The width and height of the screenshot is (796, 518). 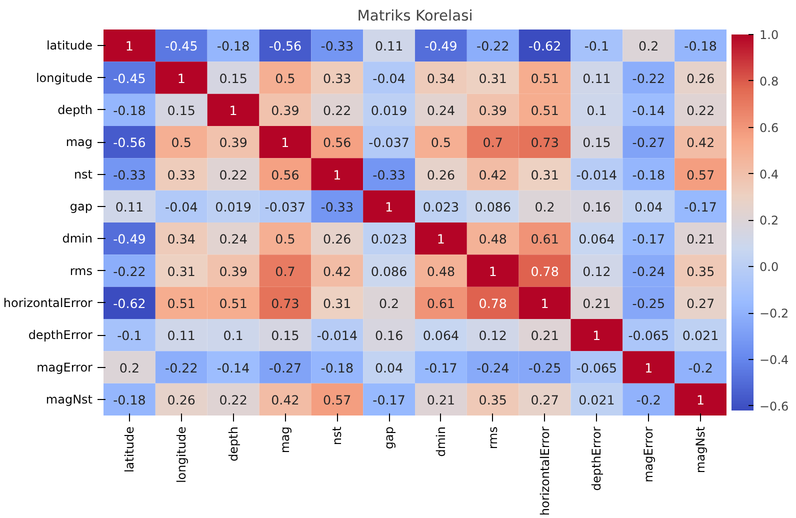 I want to click on data-label: 0.57, so click(x=337, y=400).